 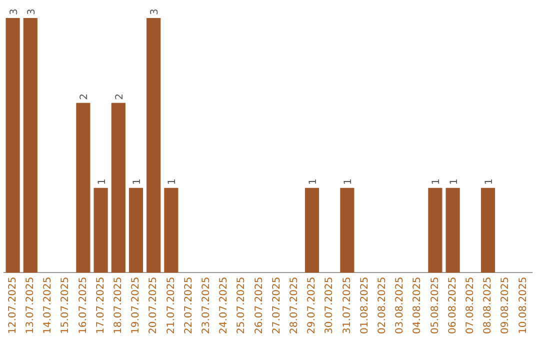 What do you see at coordinates (312, 305) in the screenshot?
I see `x-tick-label: 29.07.2025` at bounding box center [312, 305].